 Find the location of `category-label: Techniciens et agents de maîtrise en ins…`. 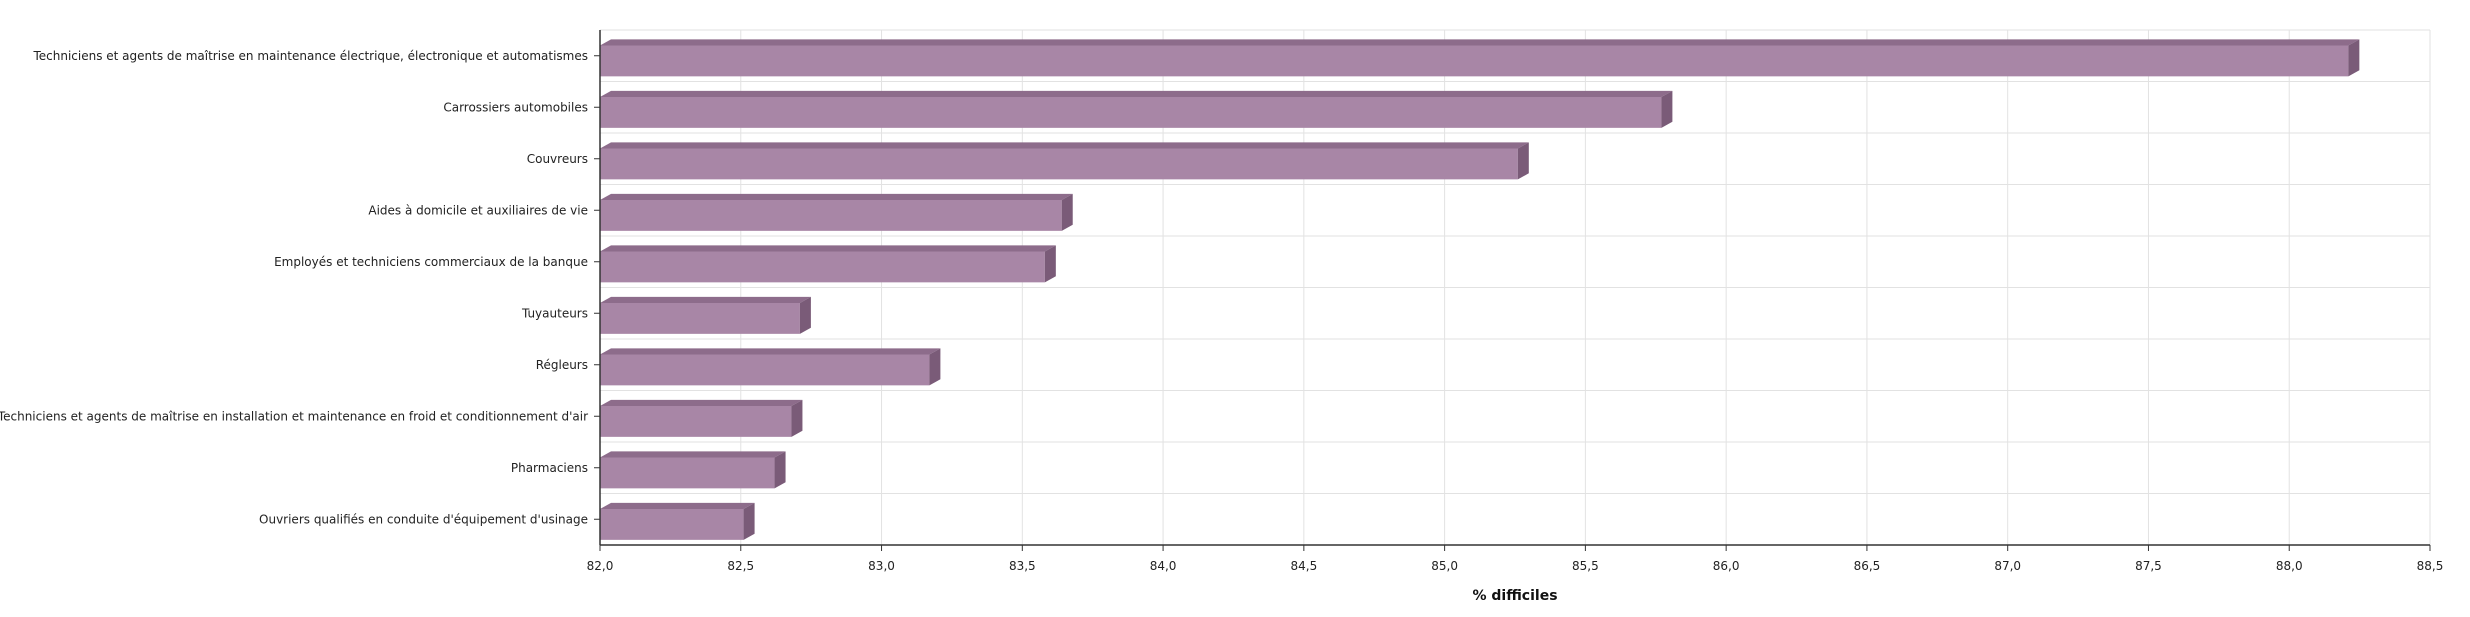

category-label: Techniciens et agents de maîtrise en ins… is located at coordinates (294, 416).